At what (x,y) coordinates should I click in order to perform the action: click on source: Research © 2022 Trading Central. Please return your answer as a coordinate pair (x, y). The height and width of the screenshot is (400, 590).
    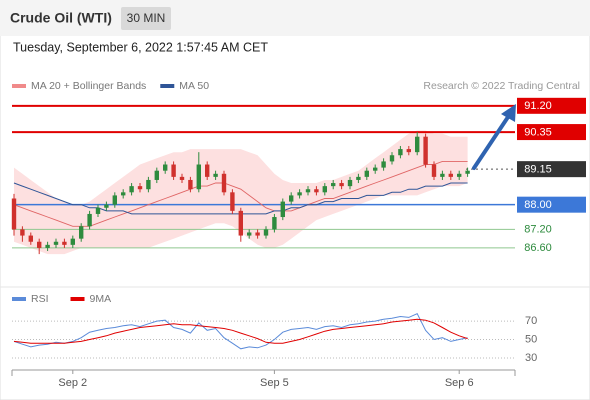
    Looking at the image, I should click on (501, 86).